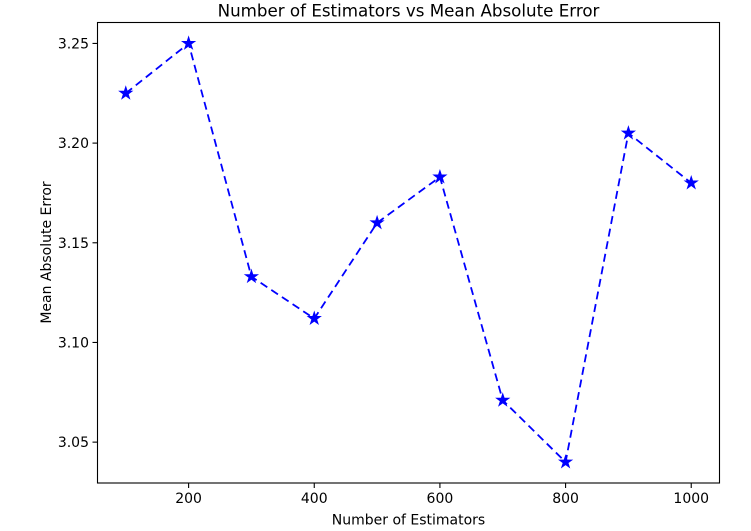 The height and width of the screenshot is (531, 751). What do you see at coordinates (73, 144) in the screenshot?
I see `y-tick-label: 3.20` at bounding box center [73, 144].